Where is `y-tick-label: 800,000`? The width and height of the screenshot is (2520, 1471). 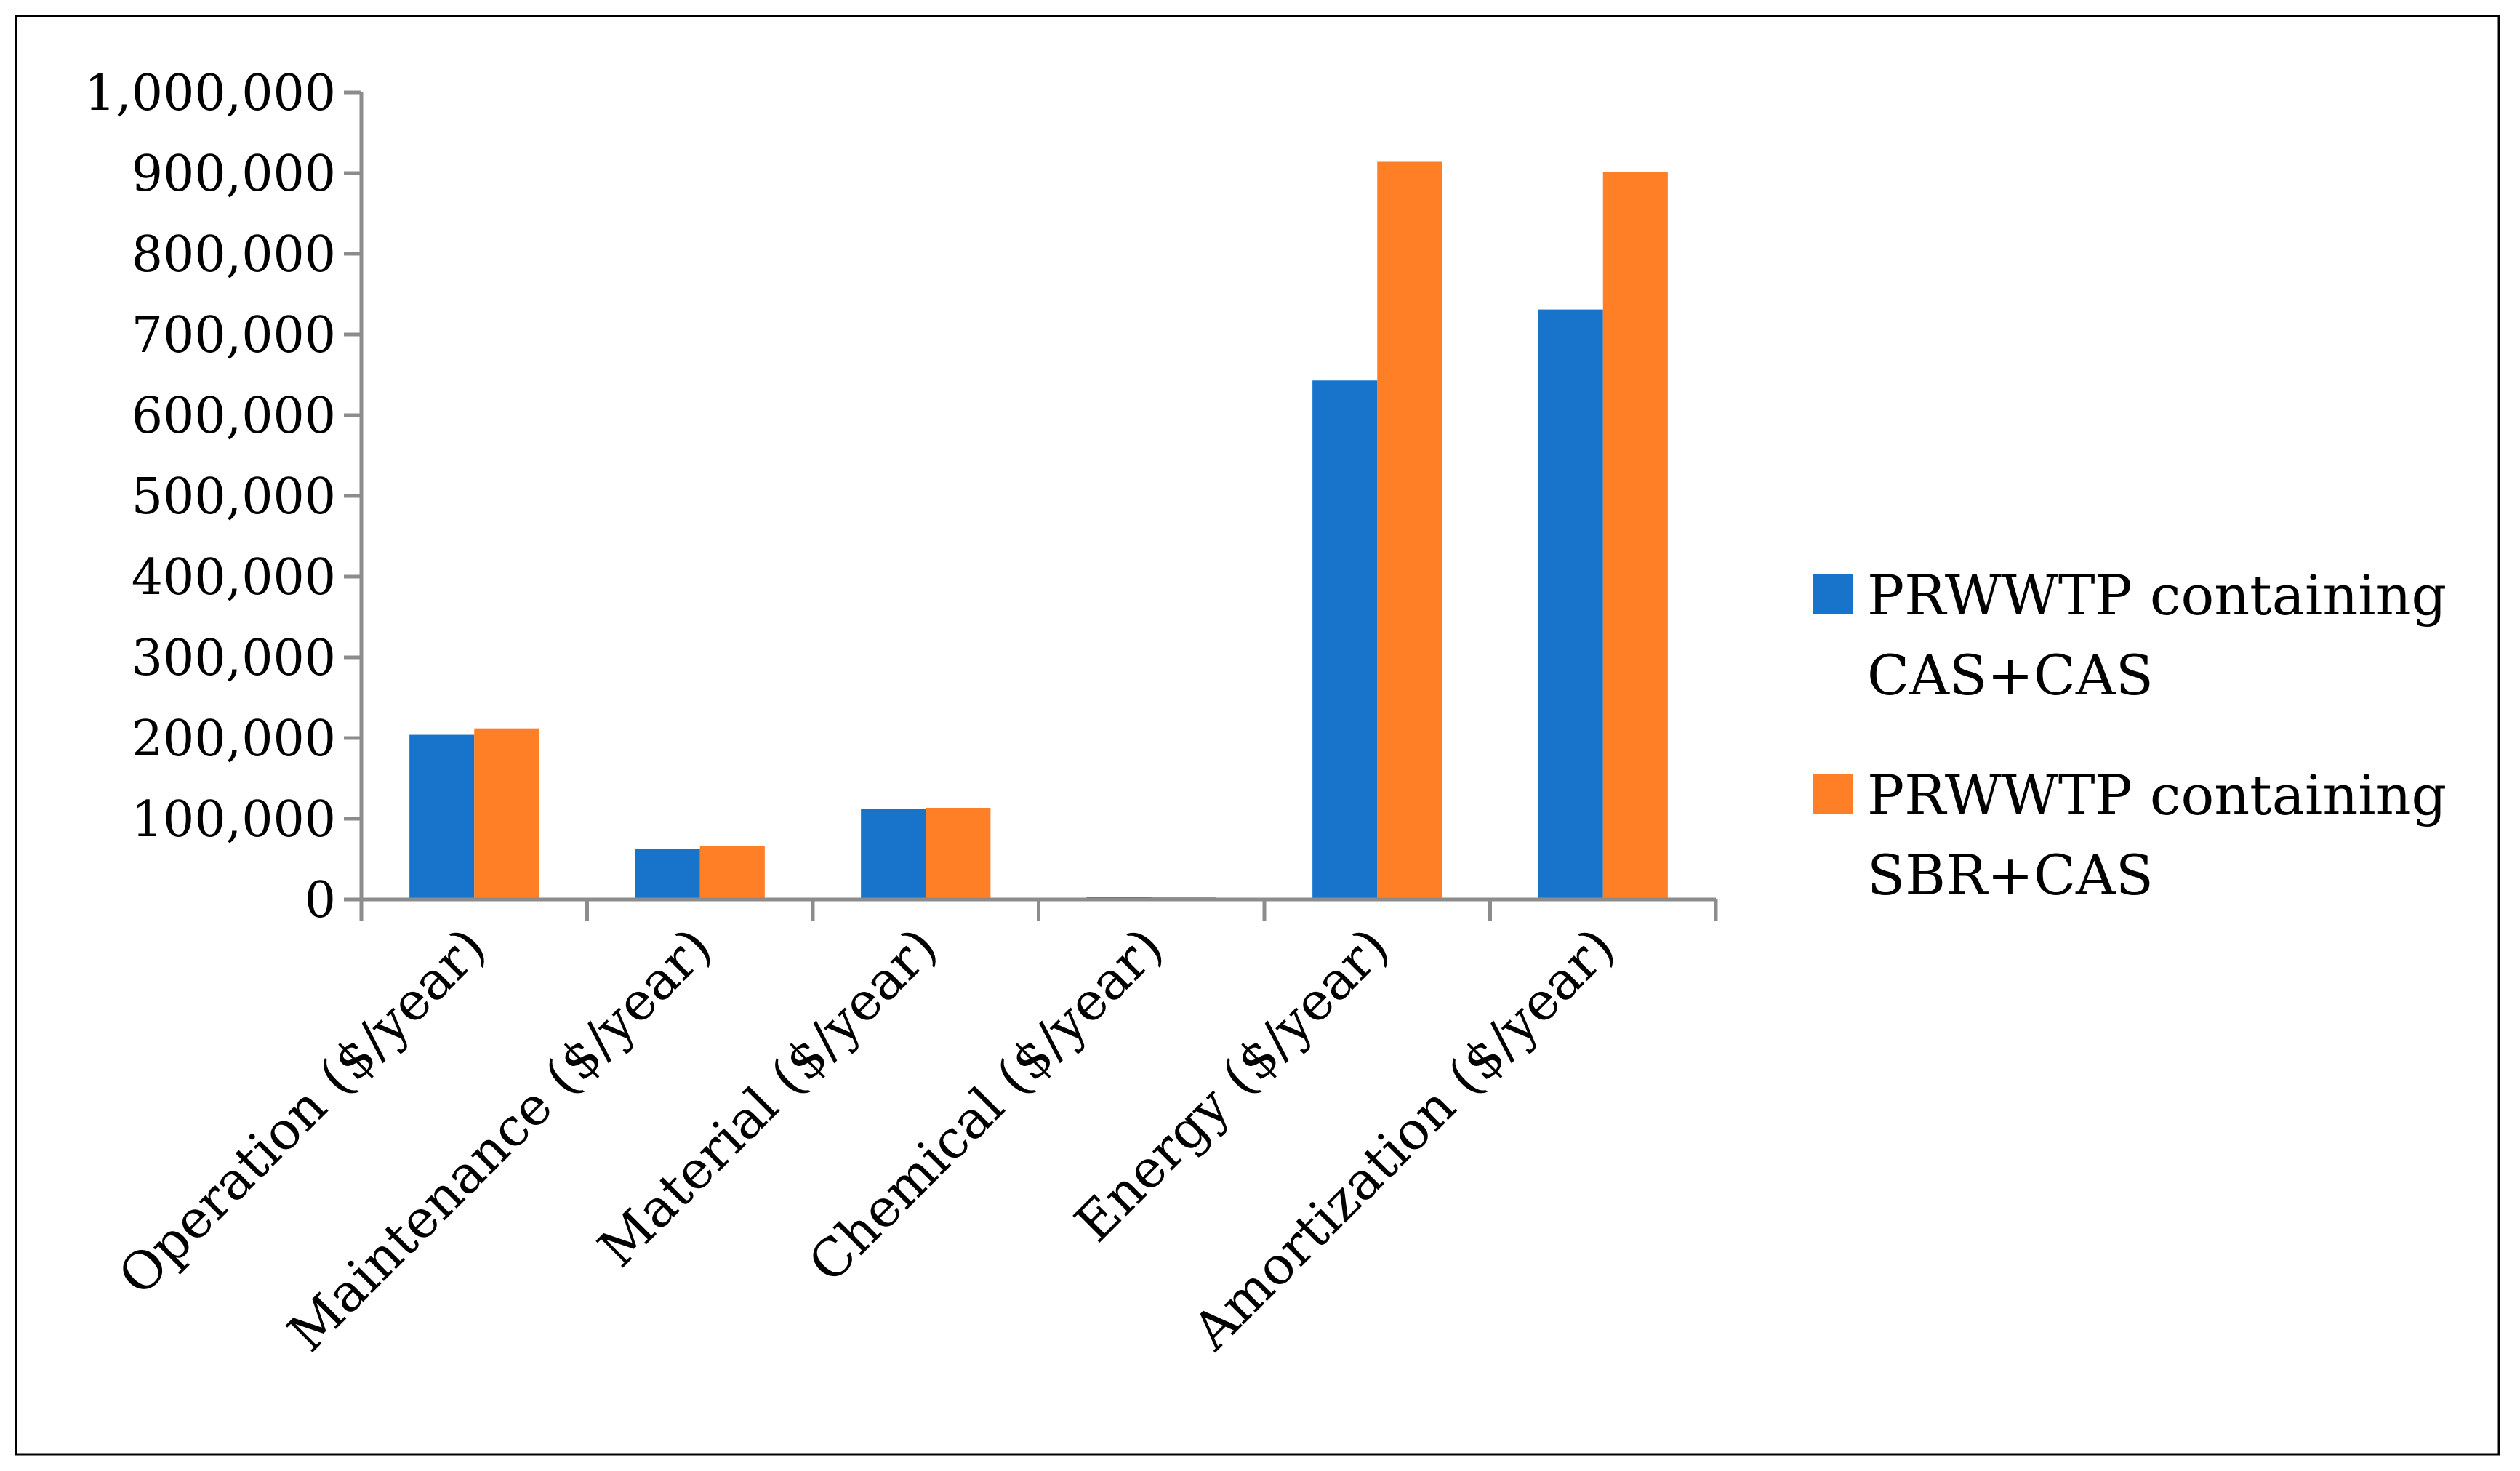
y-tick-label: 800,000 is located at coordinates (234, 255).